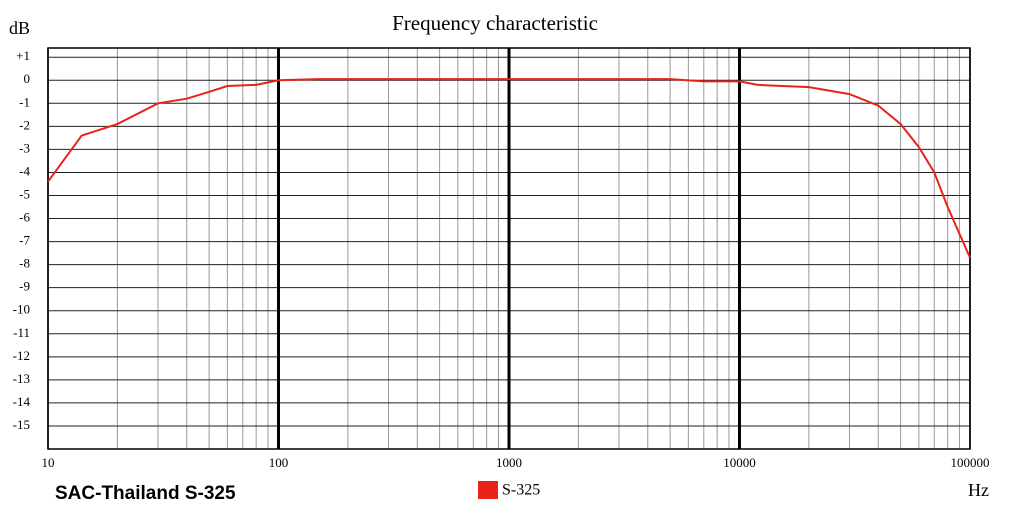 This screenshot has height=516, width=1024. I want to click on y-tick-label: -6, so click(24, 217).